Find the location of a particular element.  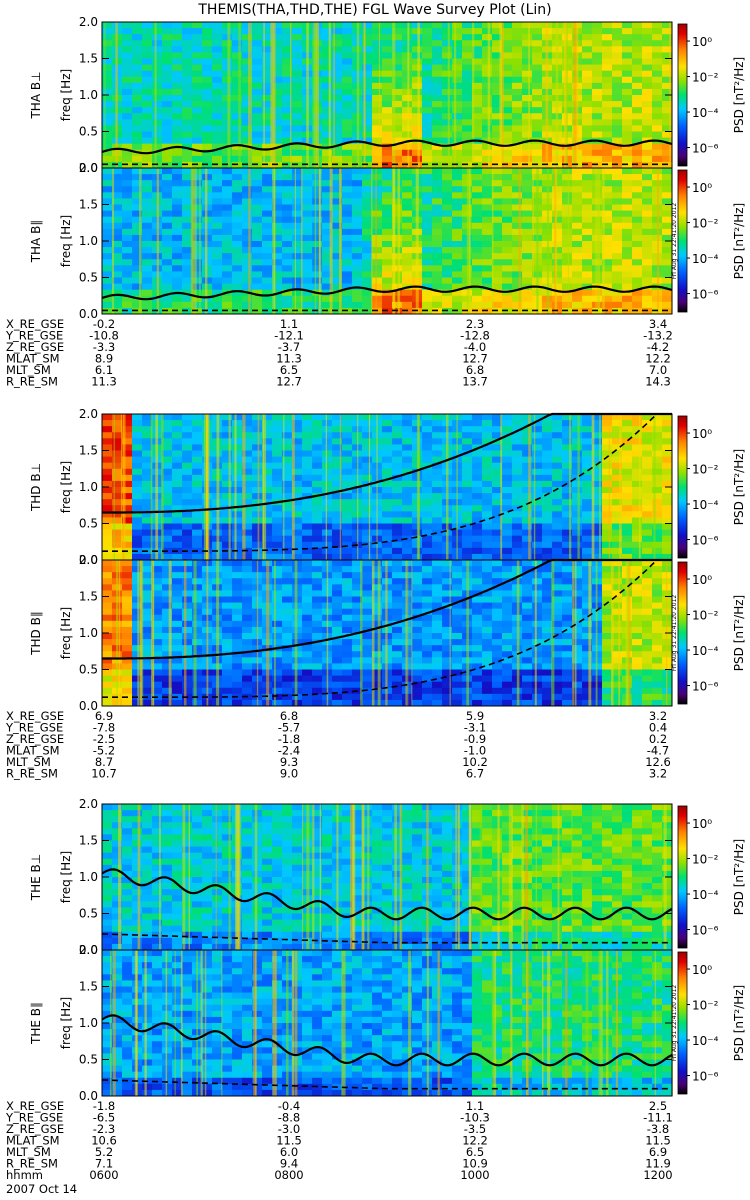

y-tick-label: 2.0 is located at coordinates (88, 168).